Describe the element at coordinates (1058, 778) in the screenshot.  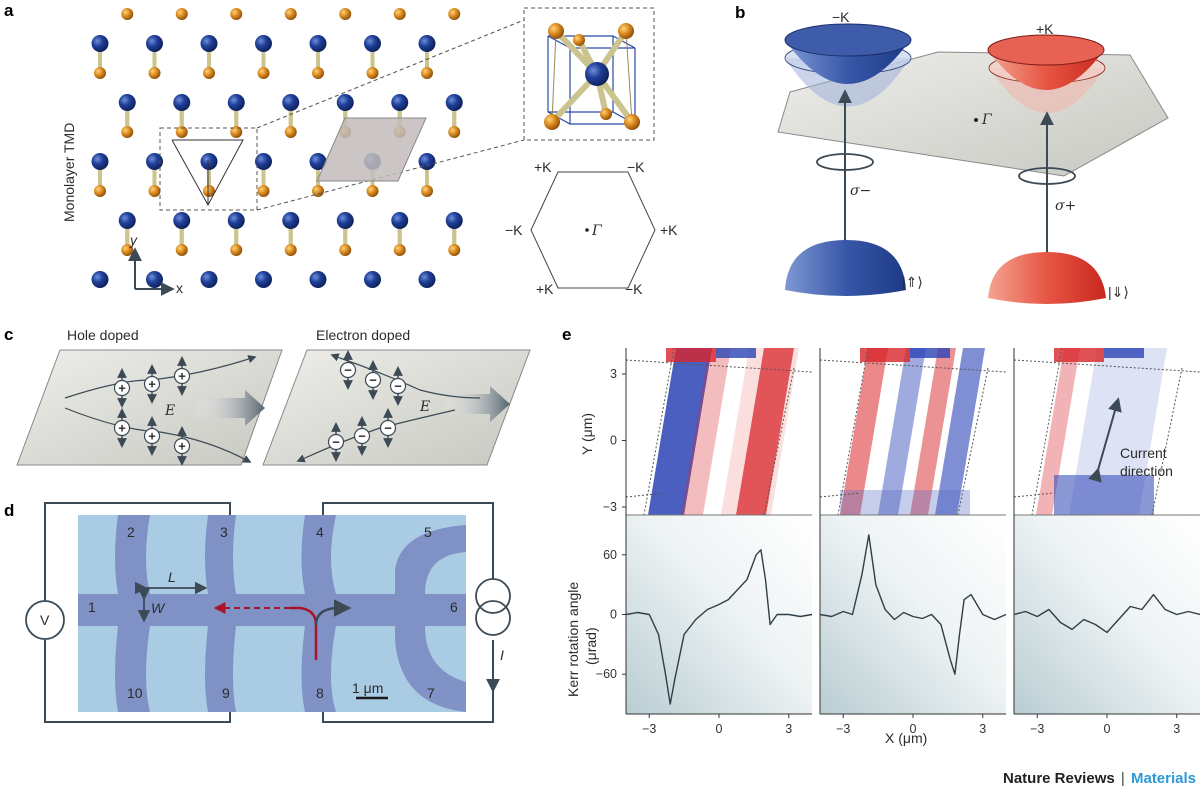
I see `journal-name: Nature Reviews` at that location.